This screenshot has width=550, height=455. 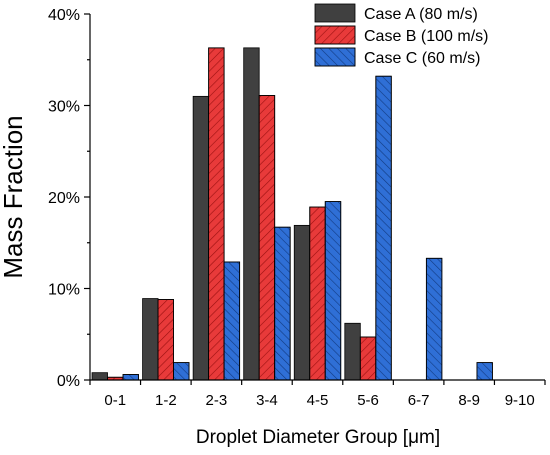 What do you see at coordinates (469, 400) in the screenshot?
I see `x-tick-label: 8-9` at bounding box center [469, 400].